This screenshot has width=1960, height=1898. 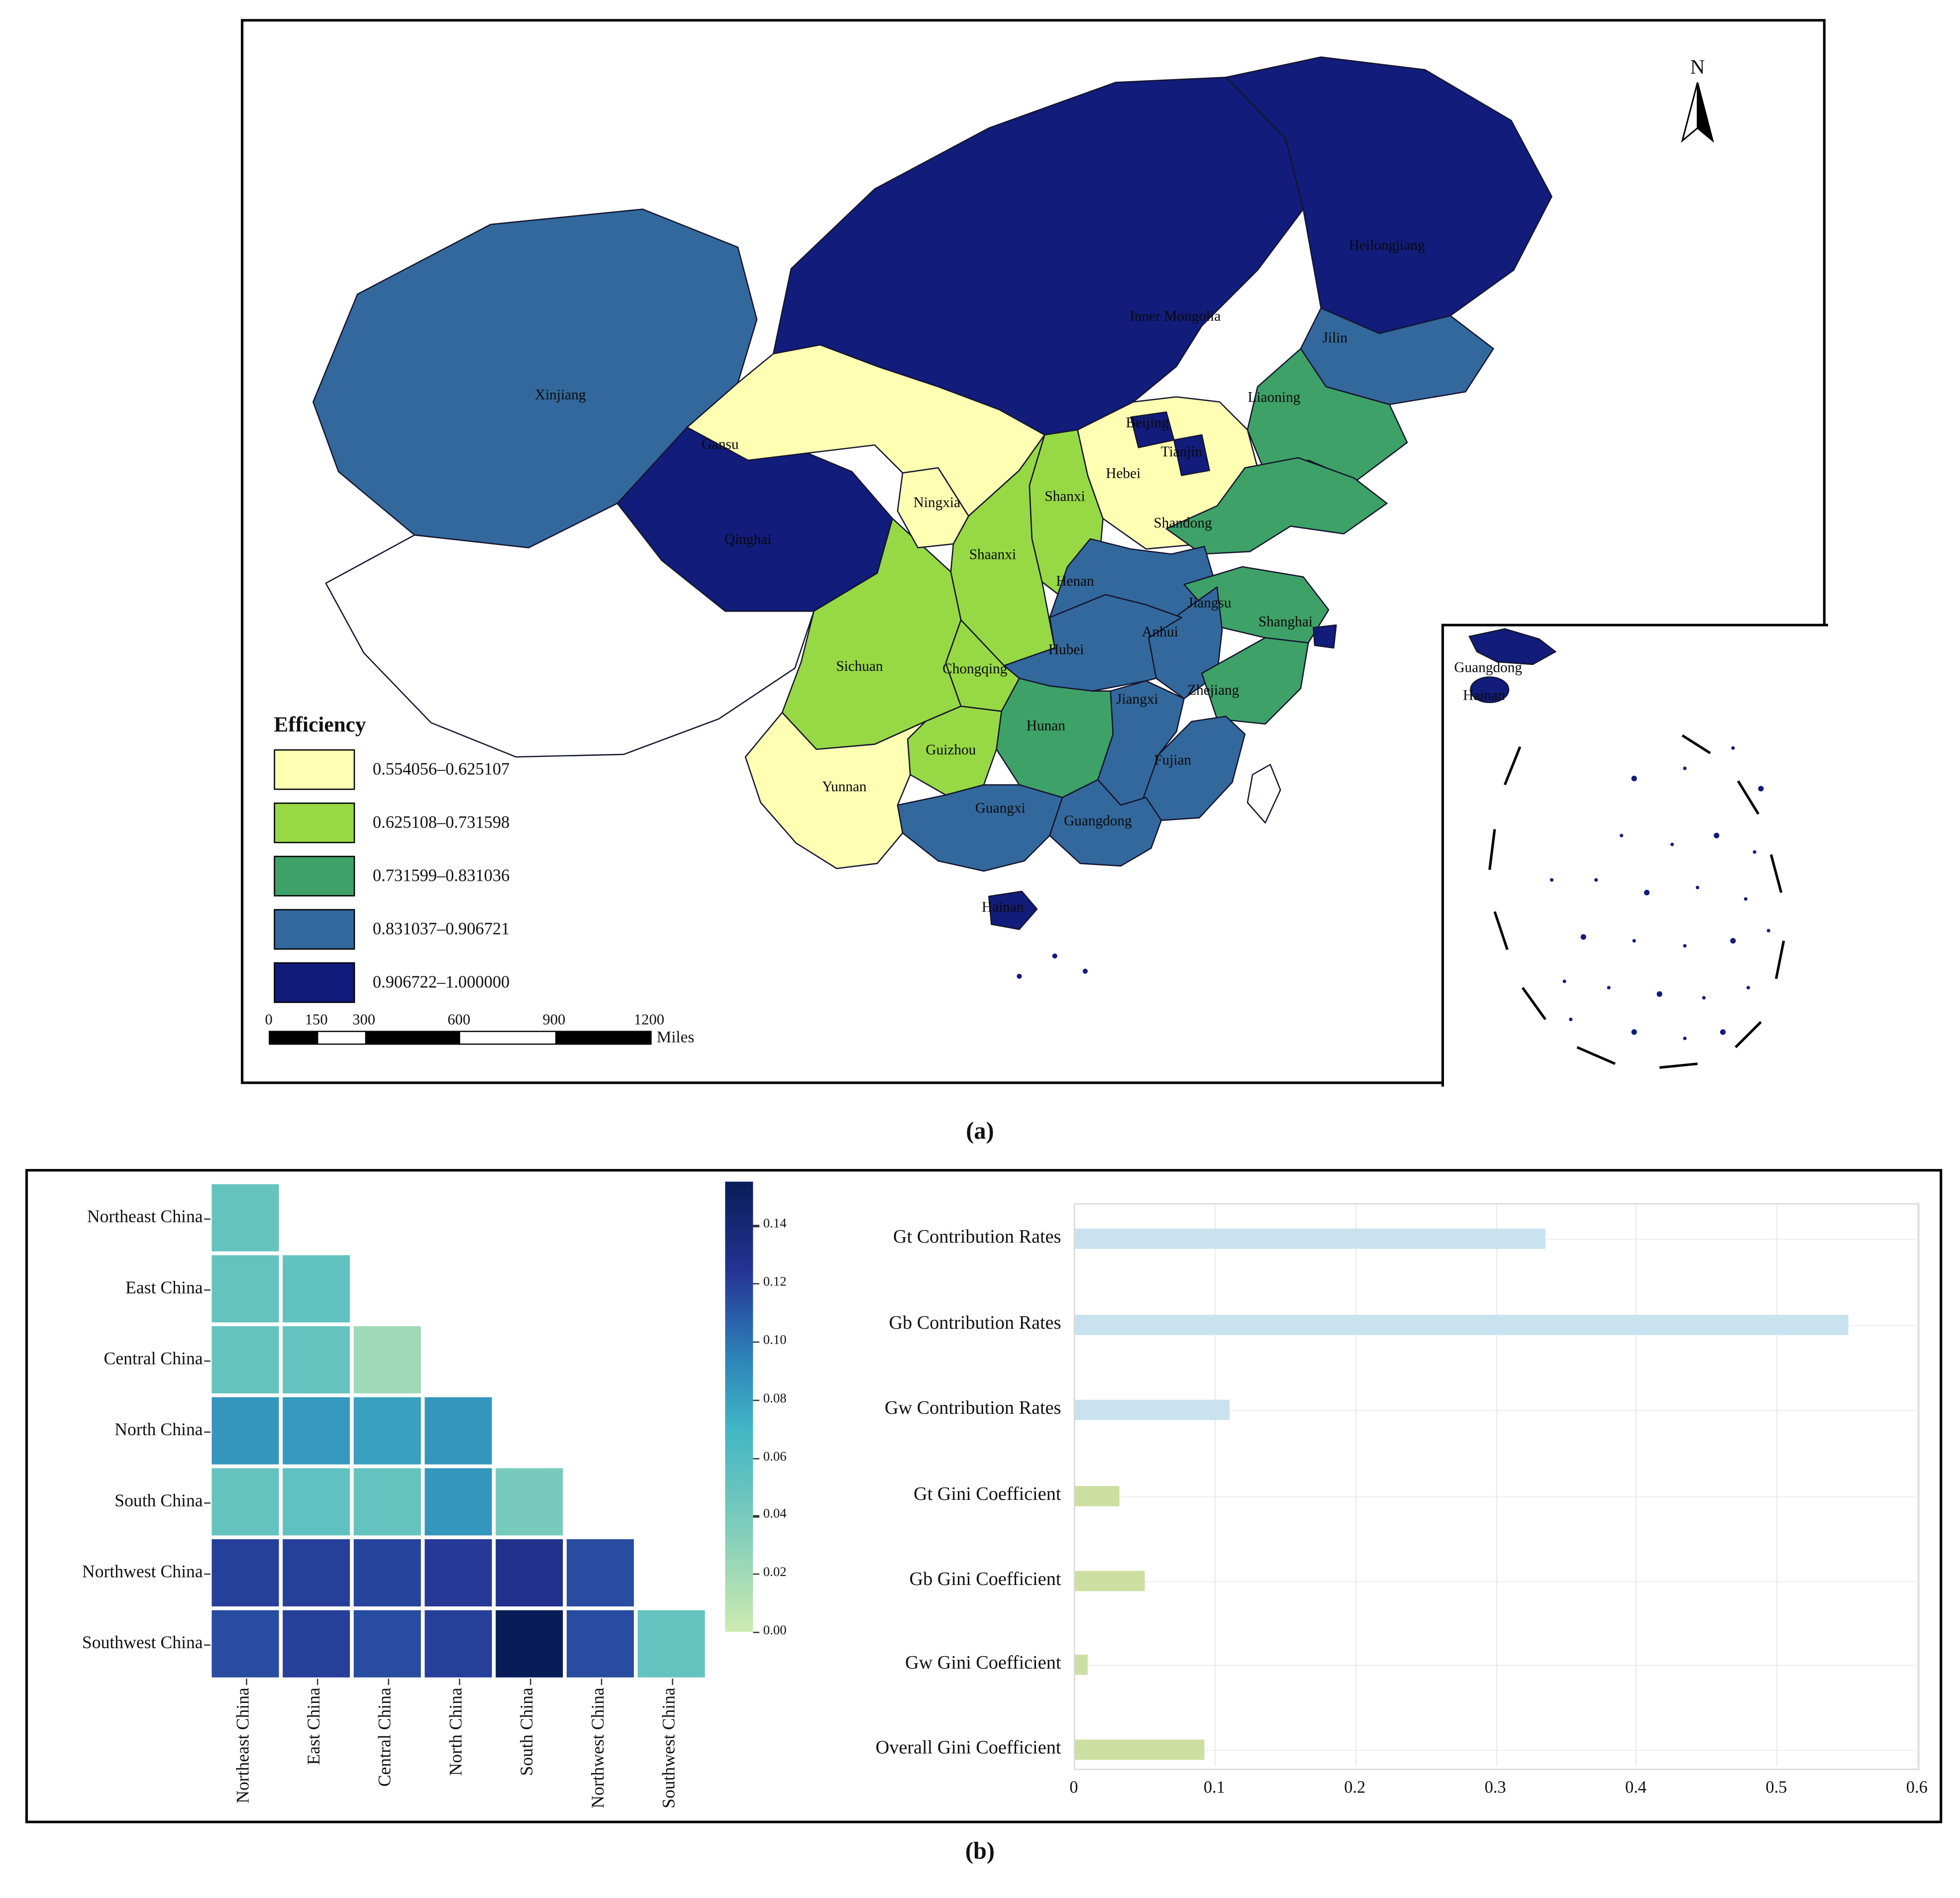 What do you see at coordinates (775, 1283) in the screenshot?
I see `colorbar-tick-label: 0.12` at bounding box center [775, 1283].